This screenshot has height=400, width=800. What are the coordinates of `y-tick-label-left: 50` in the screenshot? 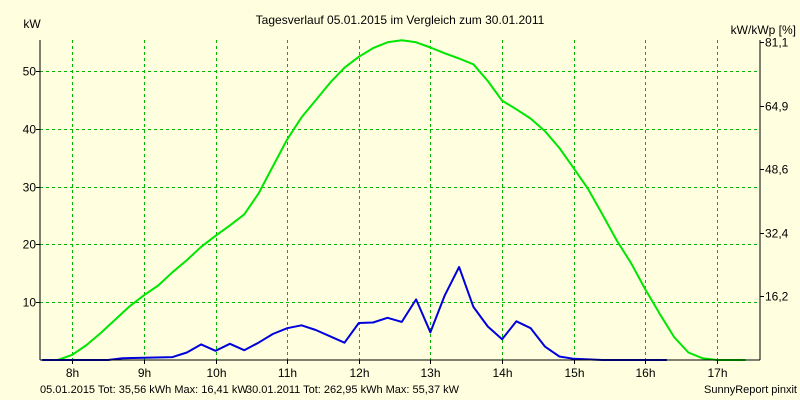 It's located at (30, 72).